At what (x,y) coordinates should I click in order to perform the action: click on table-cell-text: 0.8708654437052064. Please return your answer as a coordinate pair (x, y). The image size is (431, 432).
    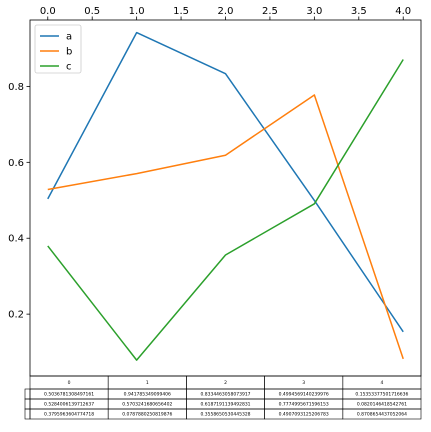
    Looking at the image, I should click on (382, 415).